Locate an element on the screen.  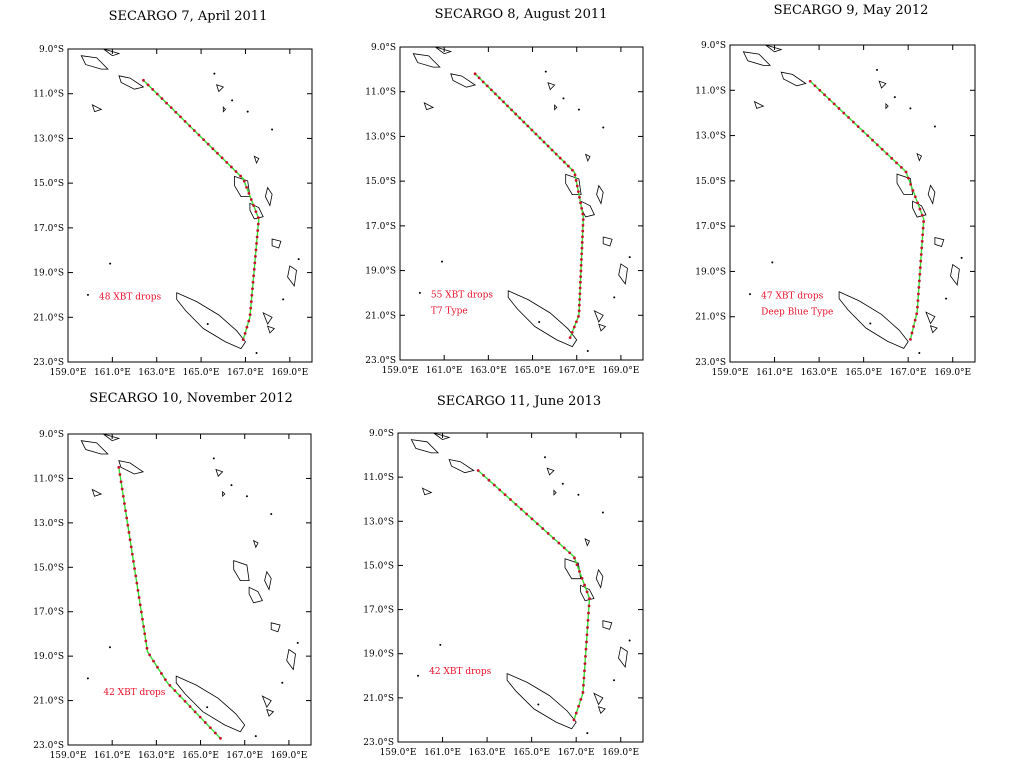
map-frame is located at coordinates (852, 203).